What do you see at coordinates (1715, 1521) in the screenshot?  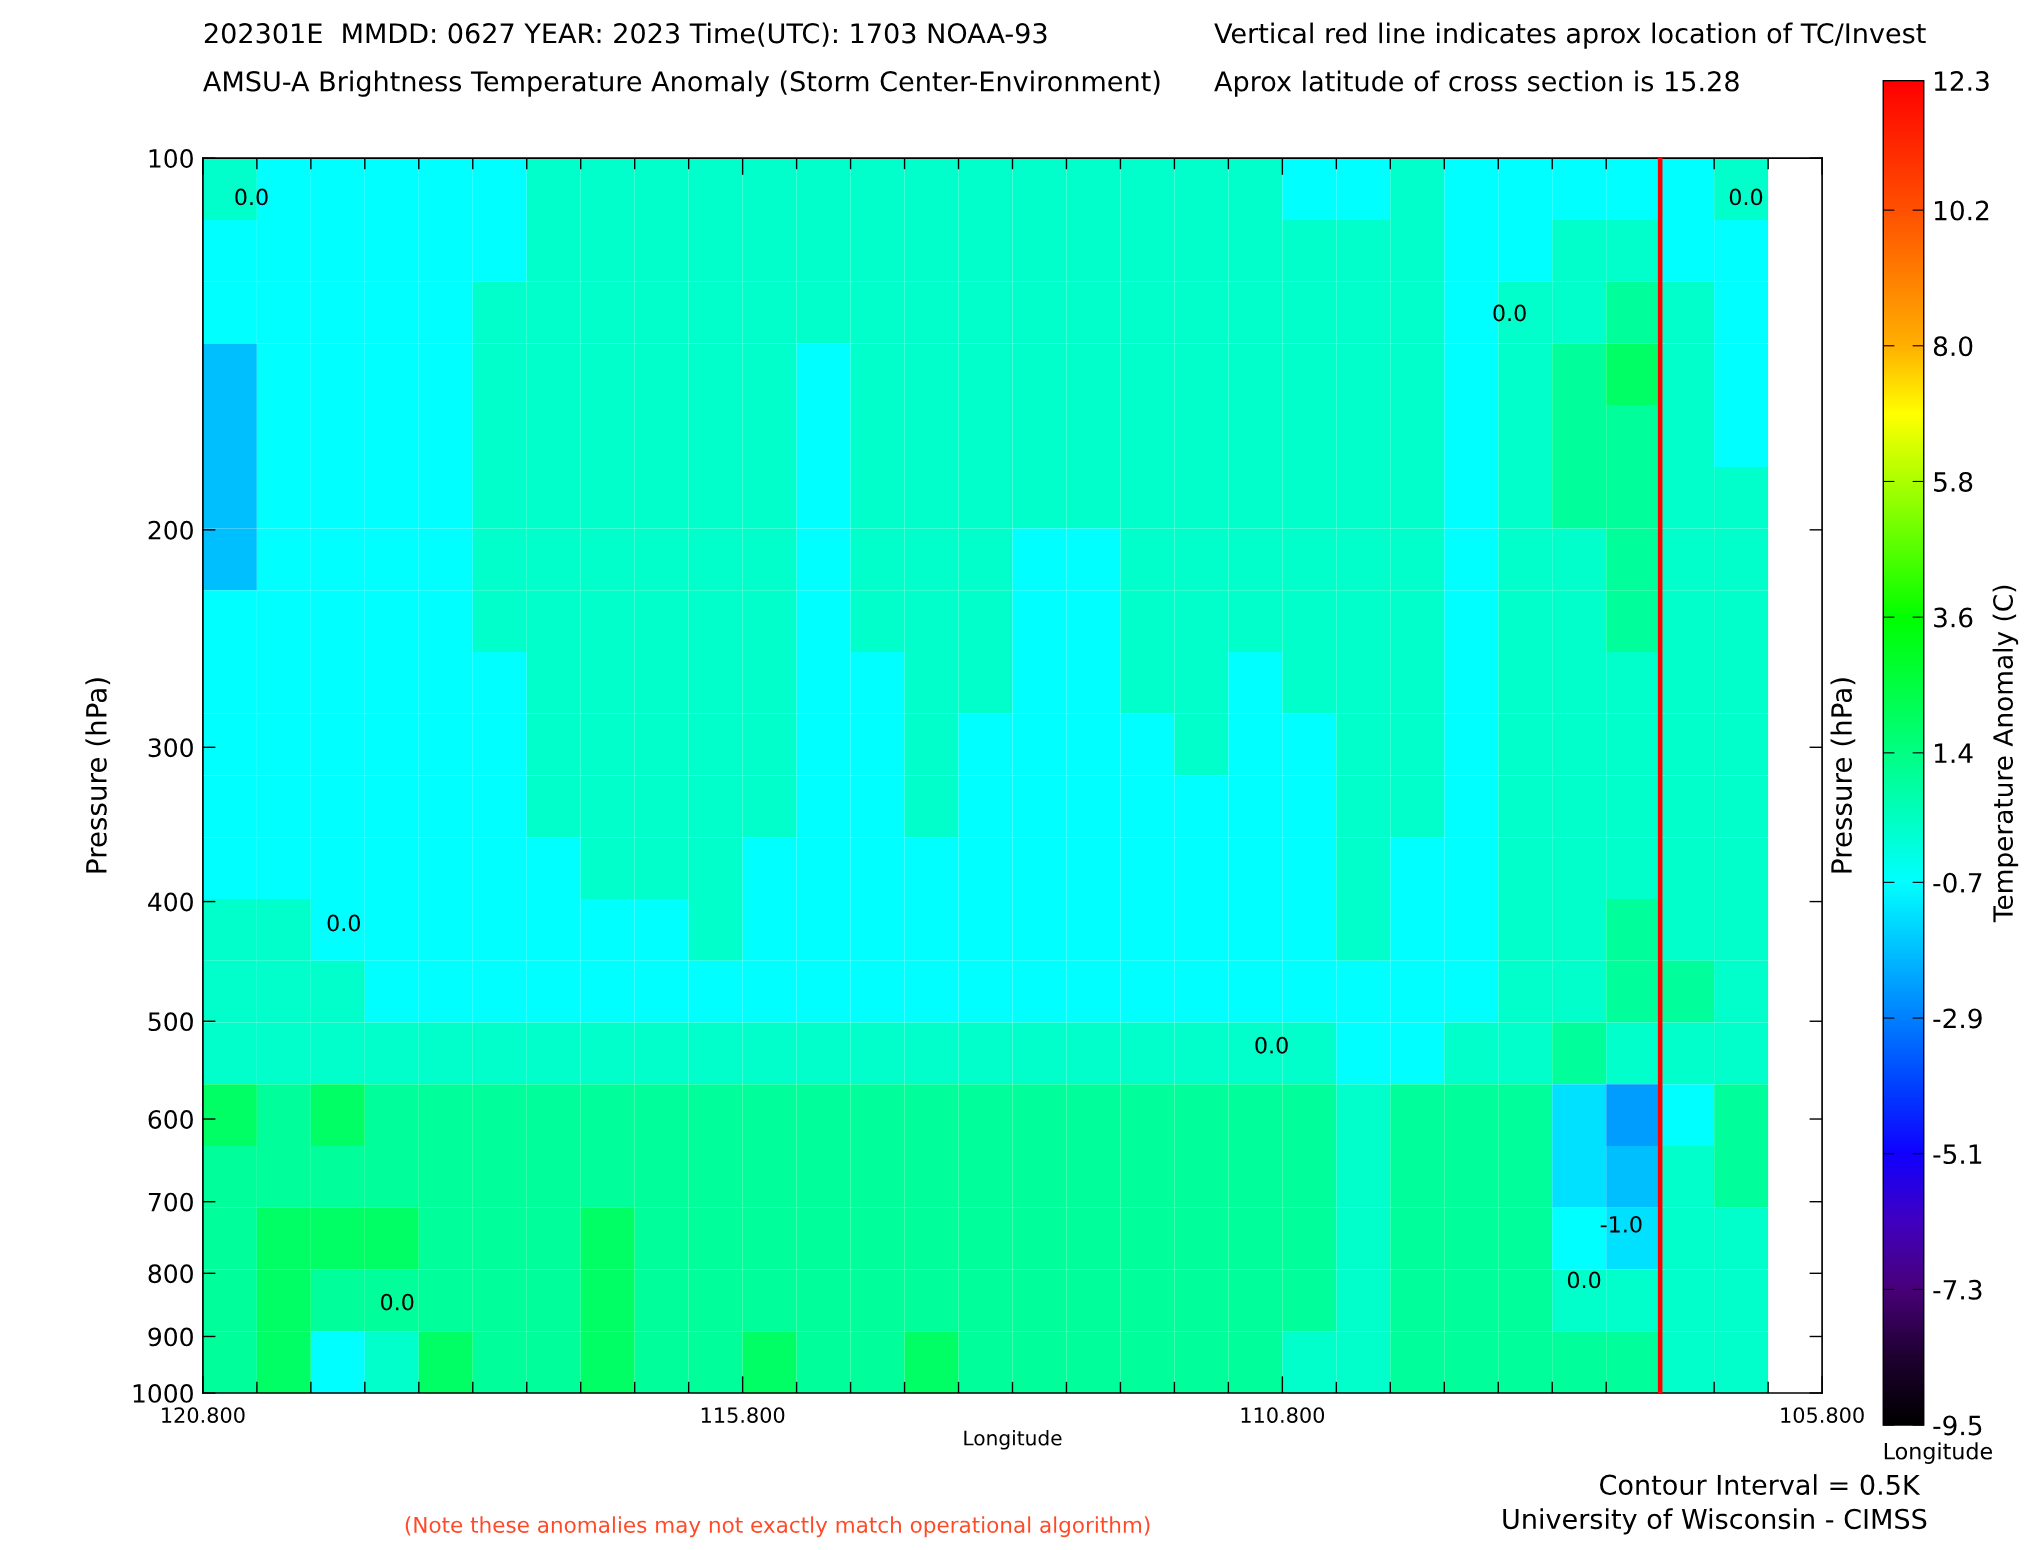 I see `text: University of Wisconsin - CIMSS` at bounding box center [1715, 1521].